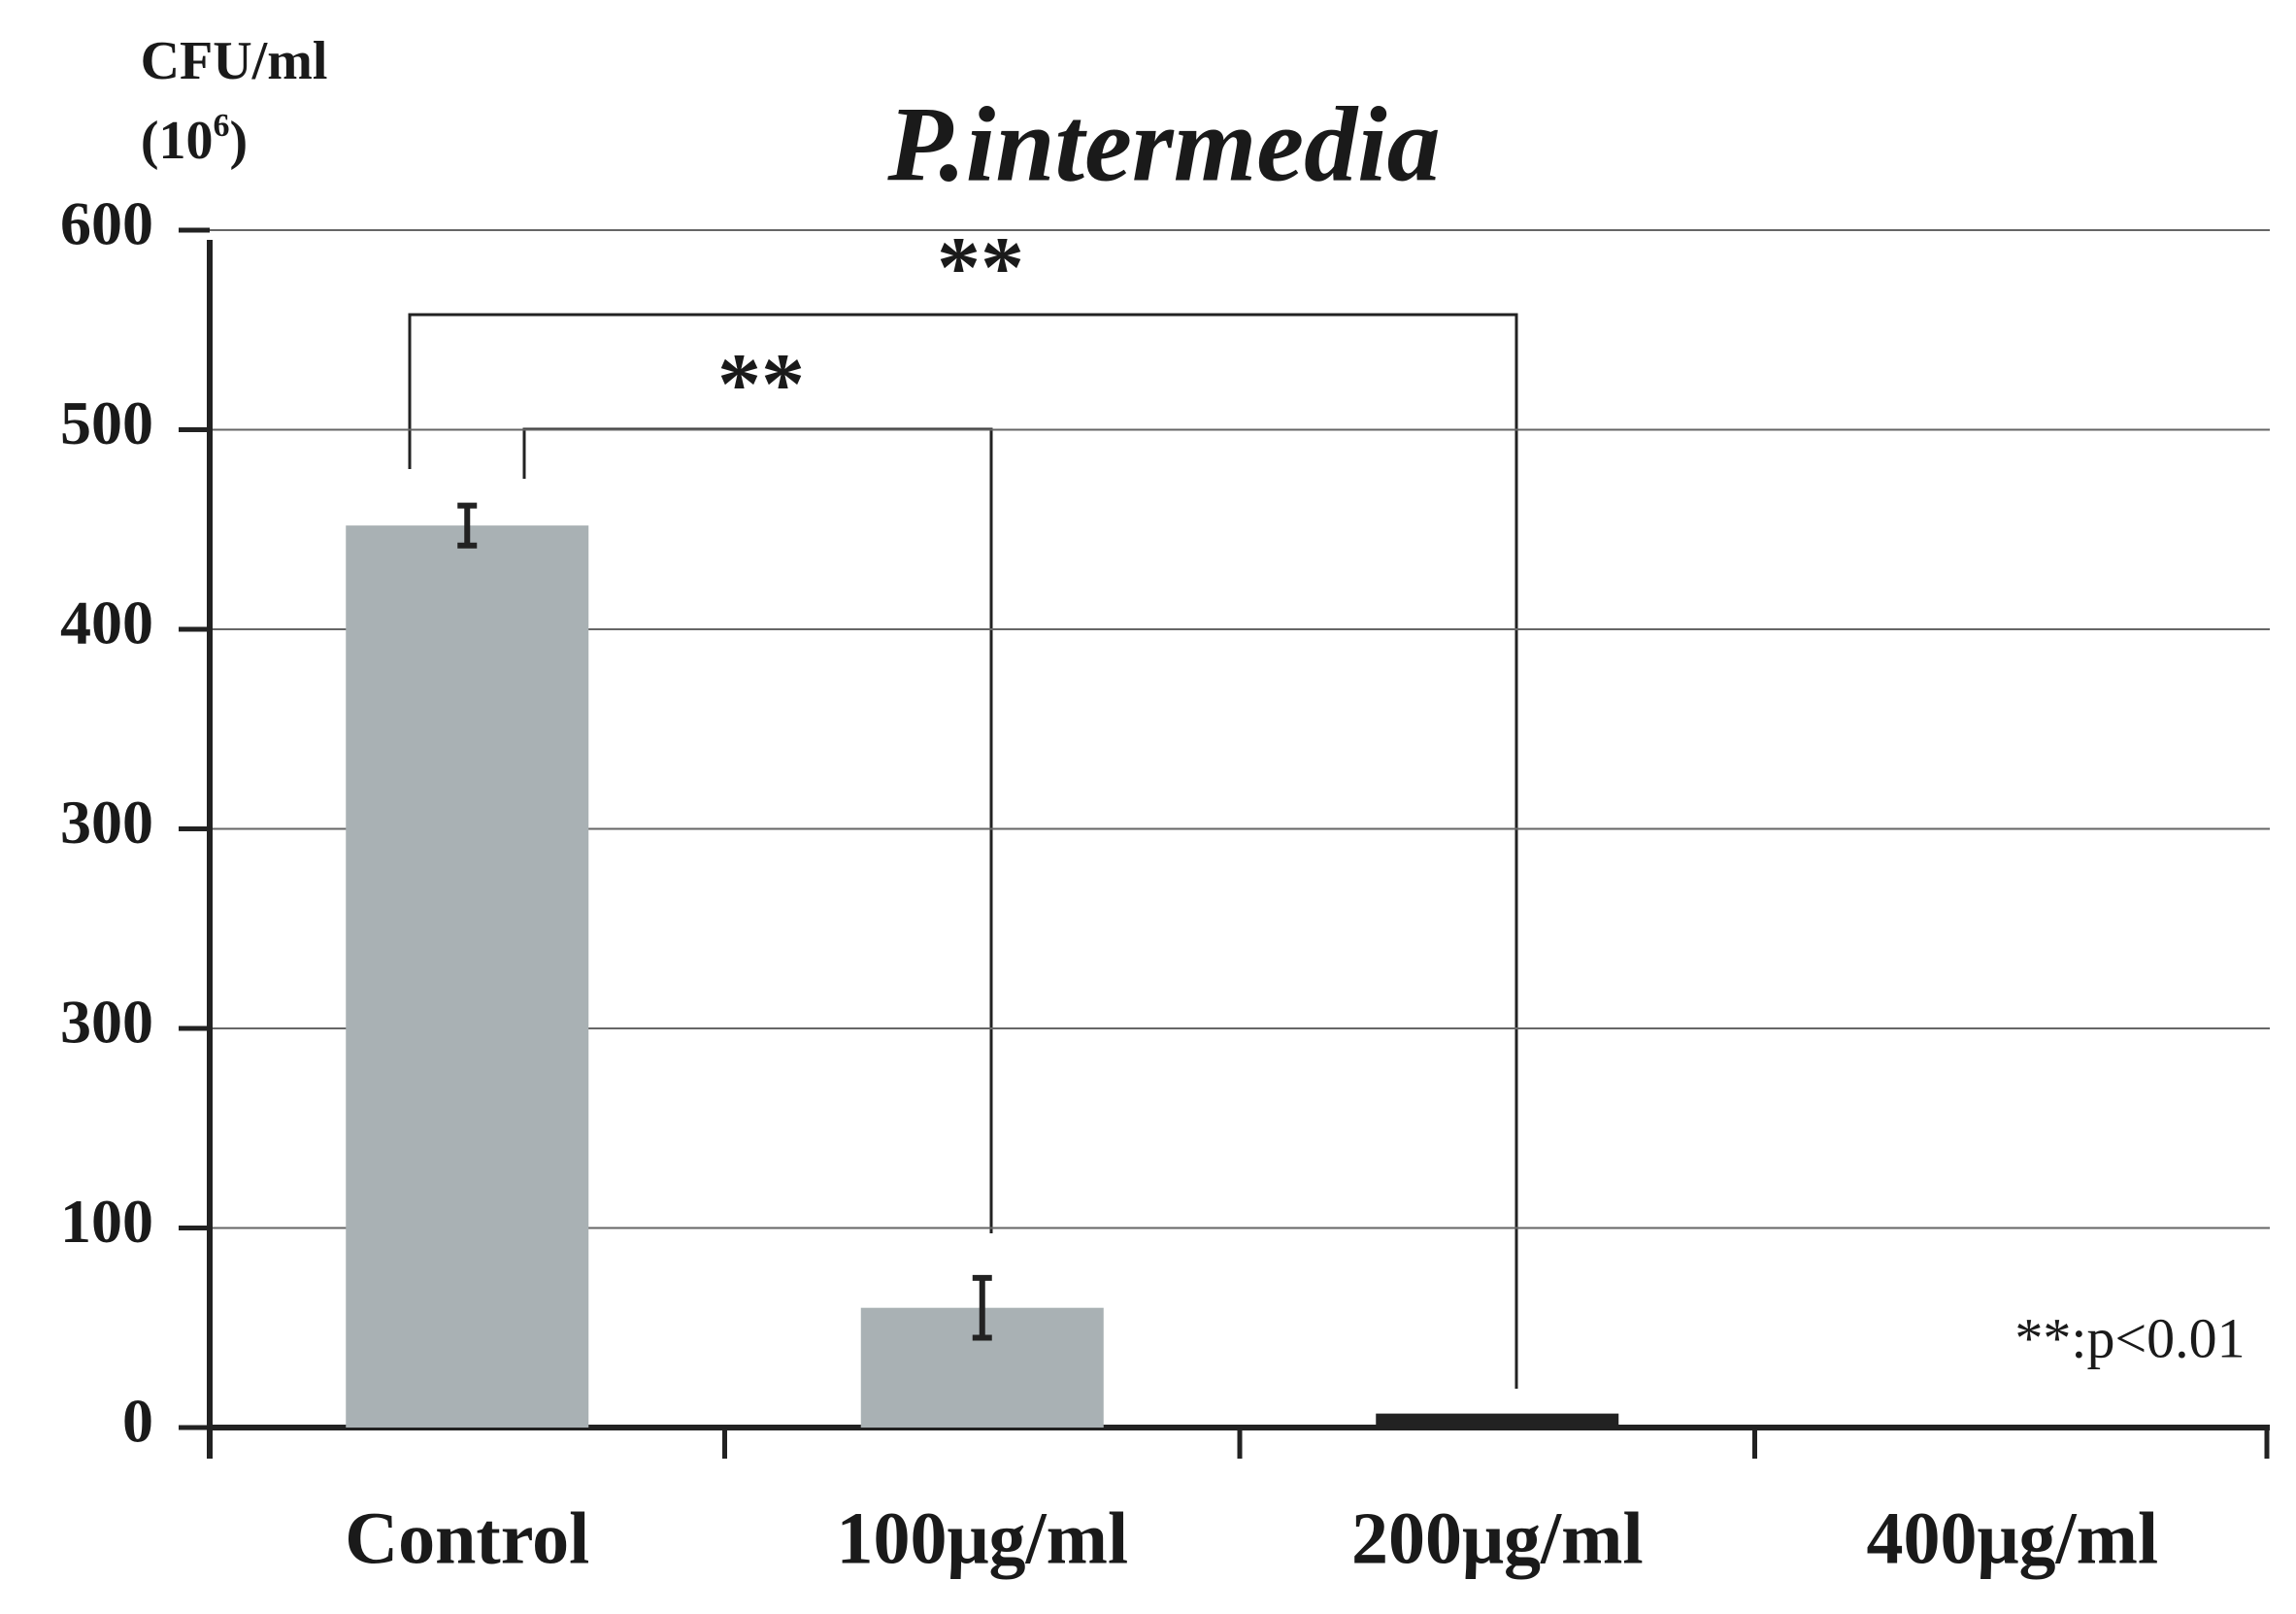 This screenshot has height=1614, width=2296. I want to click on y-tick-label: 0, so click(137, 1422).